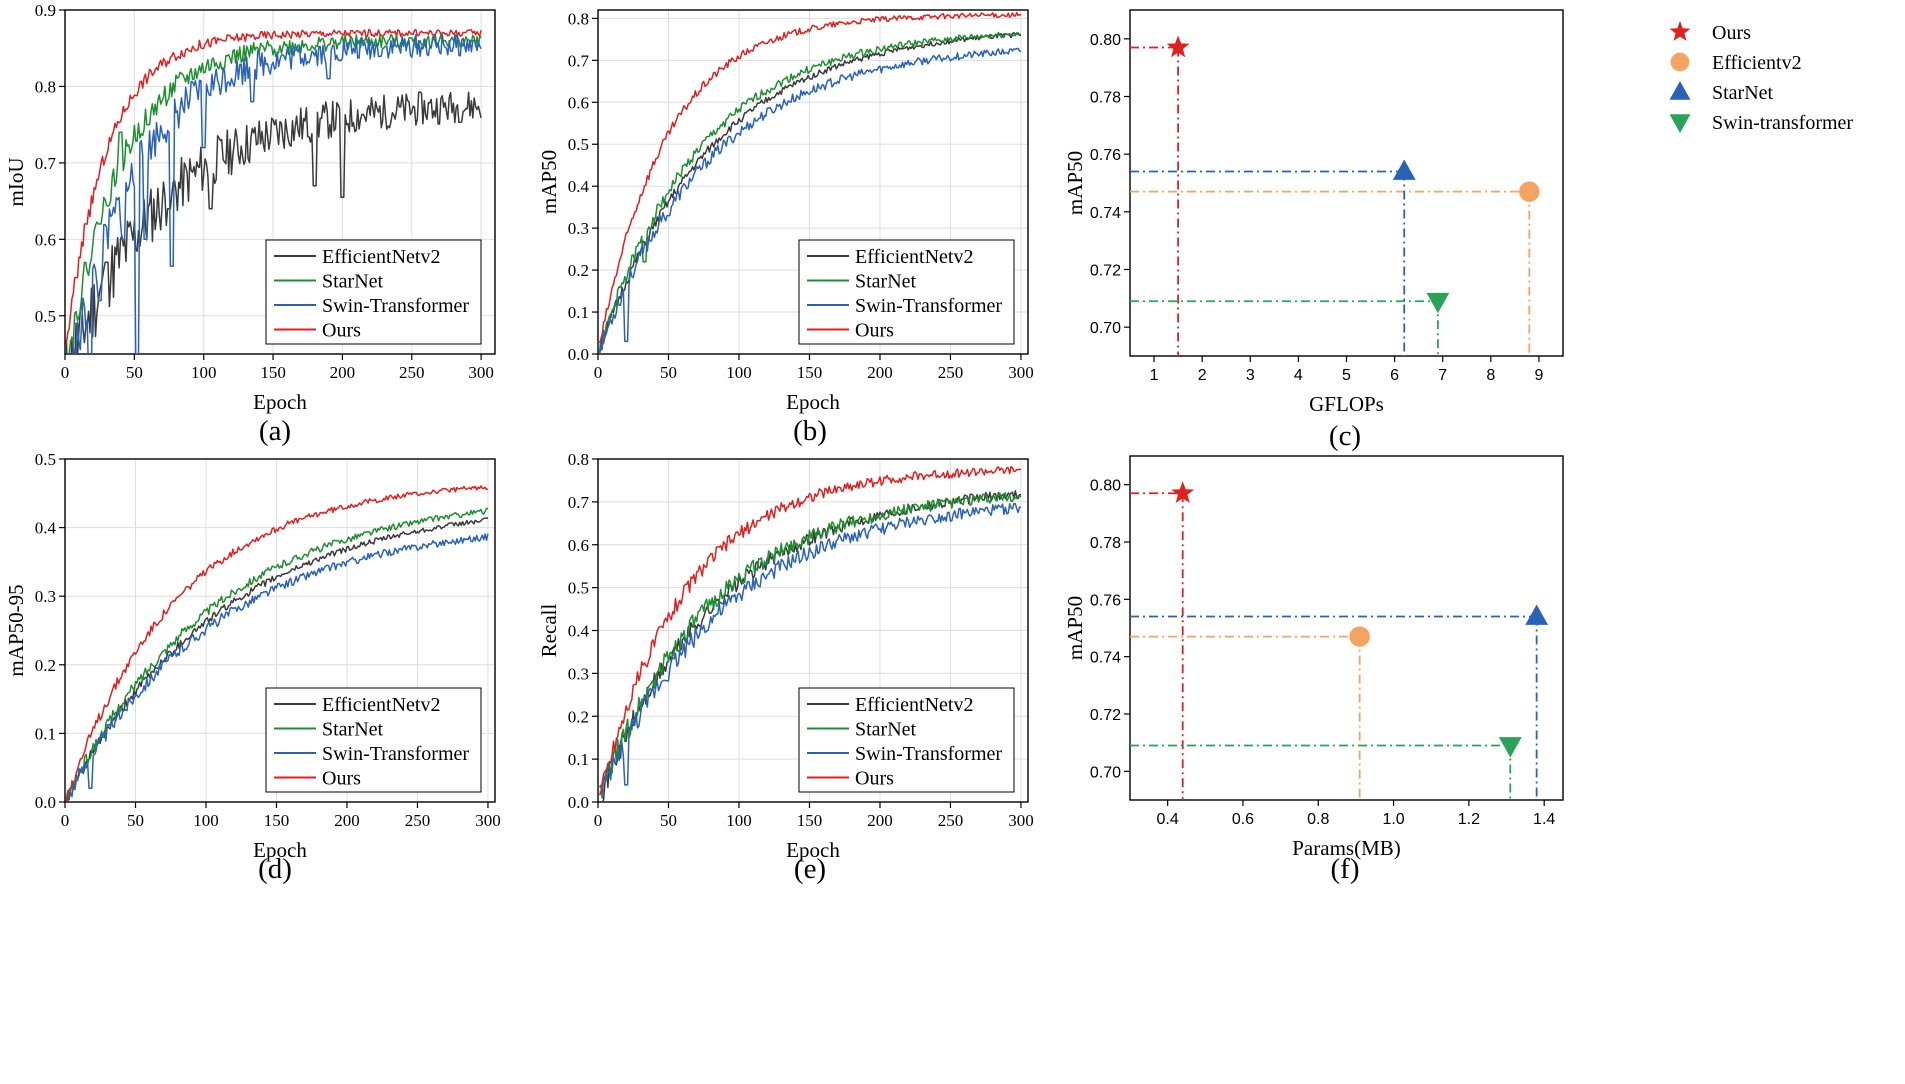 Image resolution: width=1905 pixels, height=1084 pixels. Describe the element at coordinates (1105, 600) in the screenshot. I see `y-tick-label: 0.76` at that location.